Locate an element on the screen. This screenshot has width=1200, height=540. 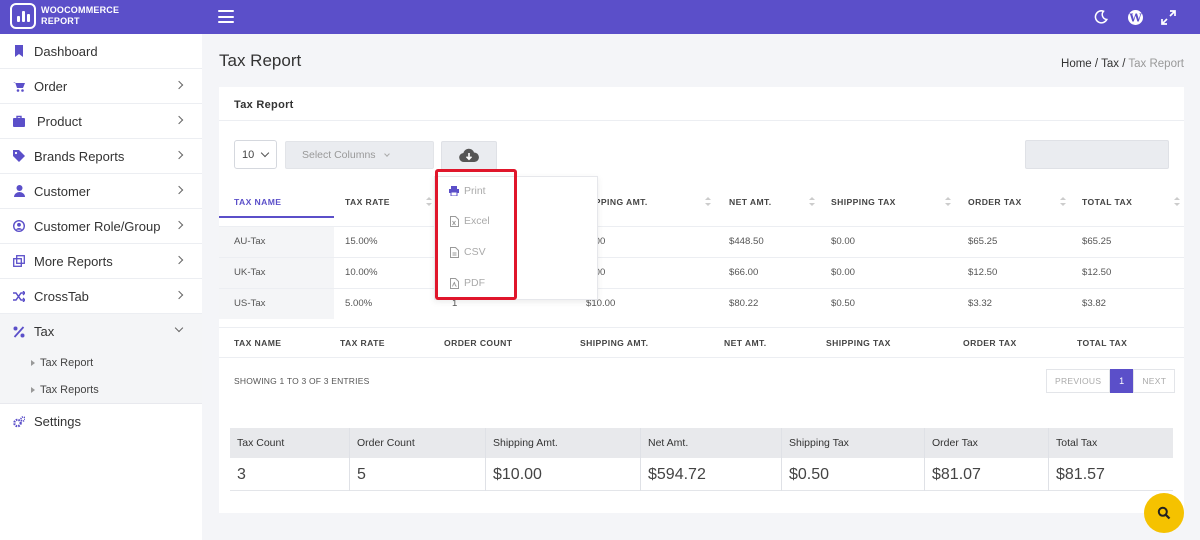
menu-icon is located at coordinates (226, 16).